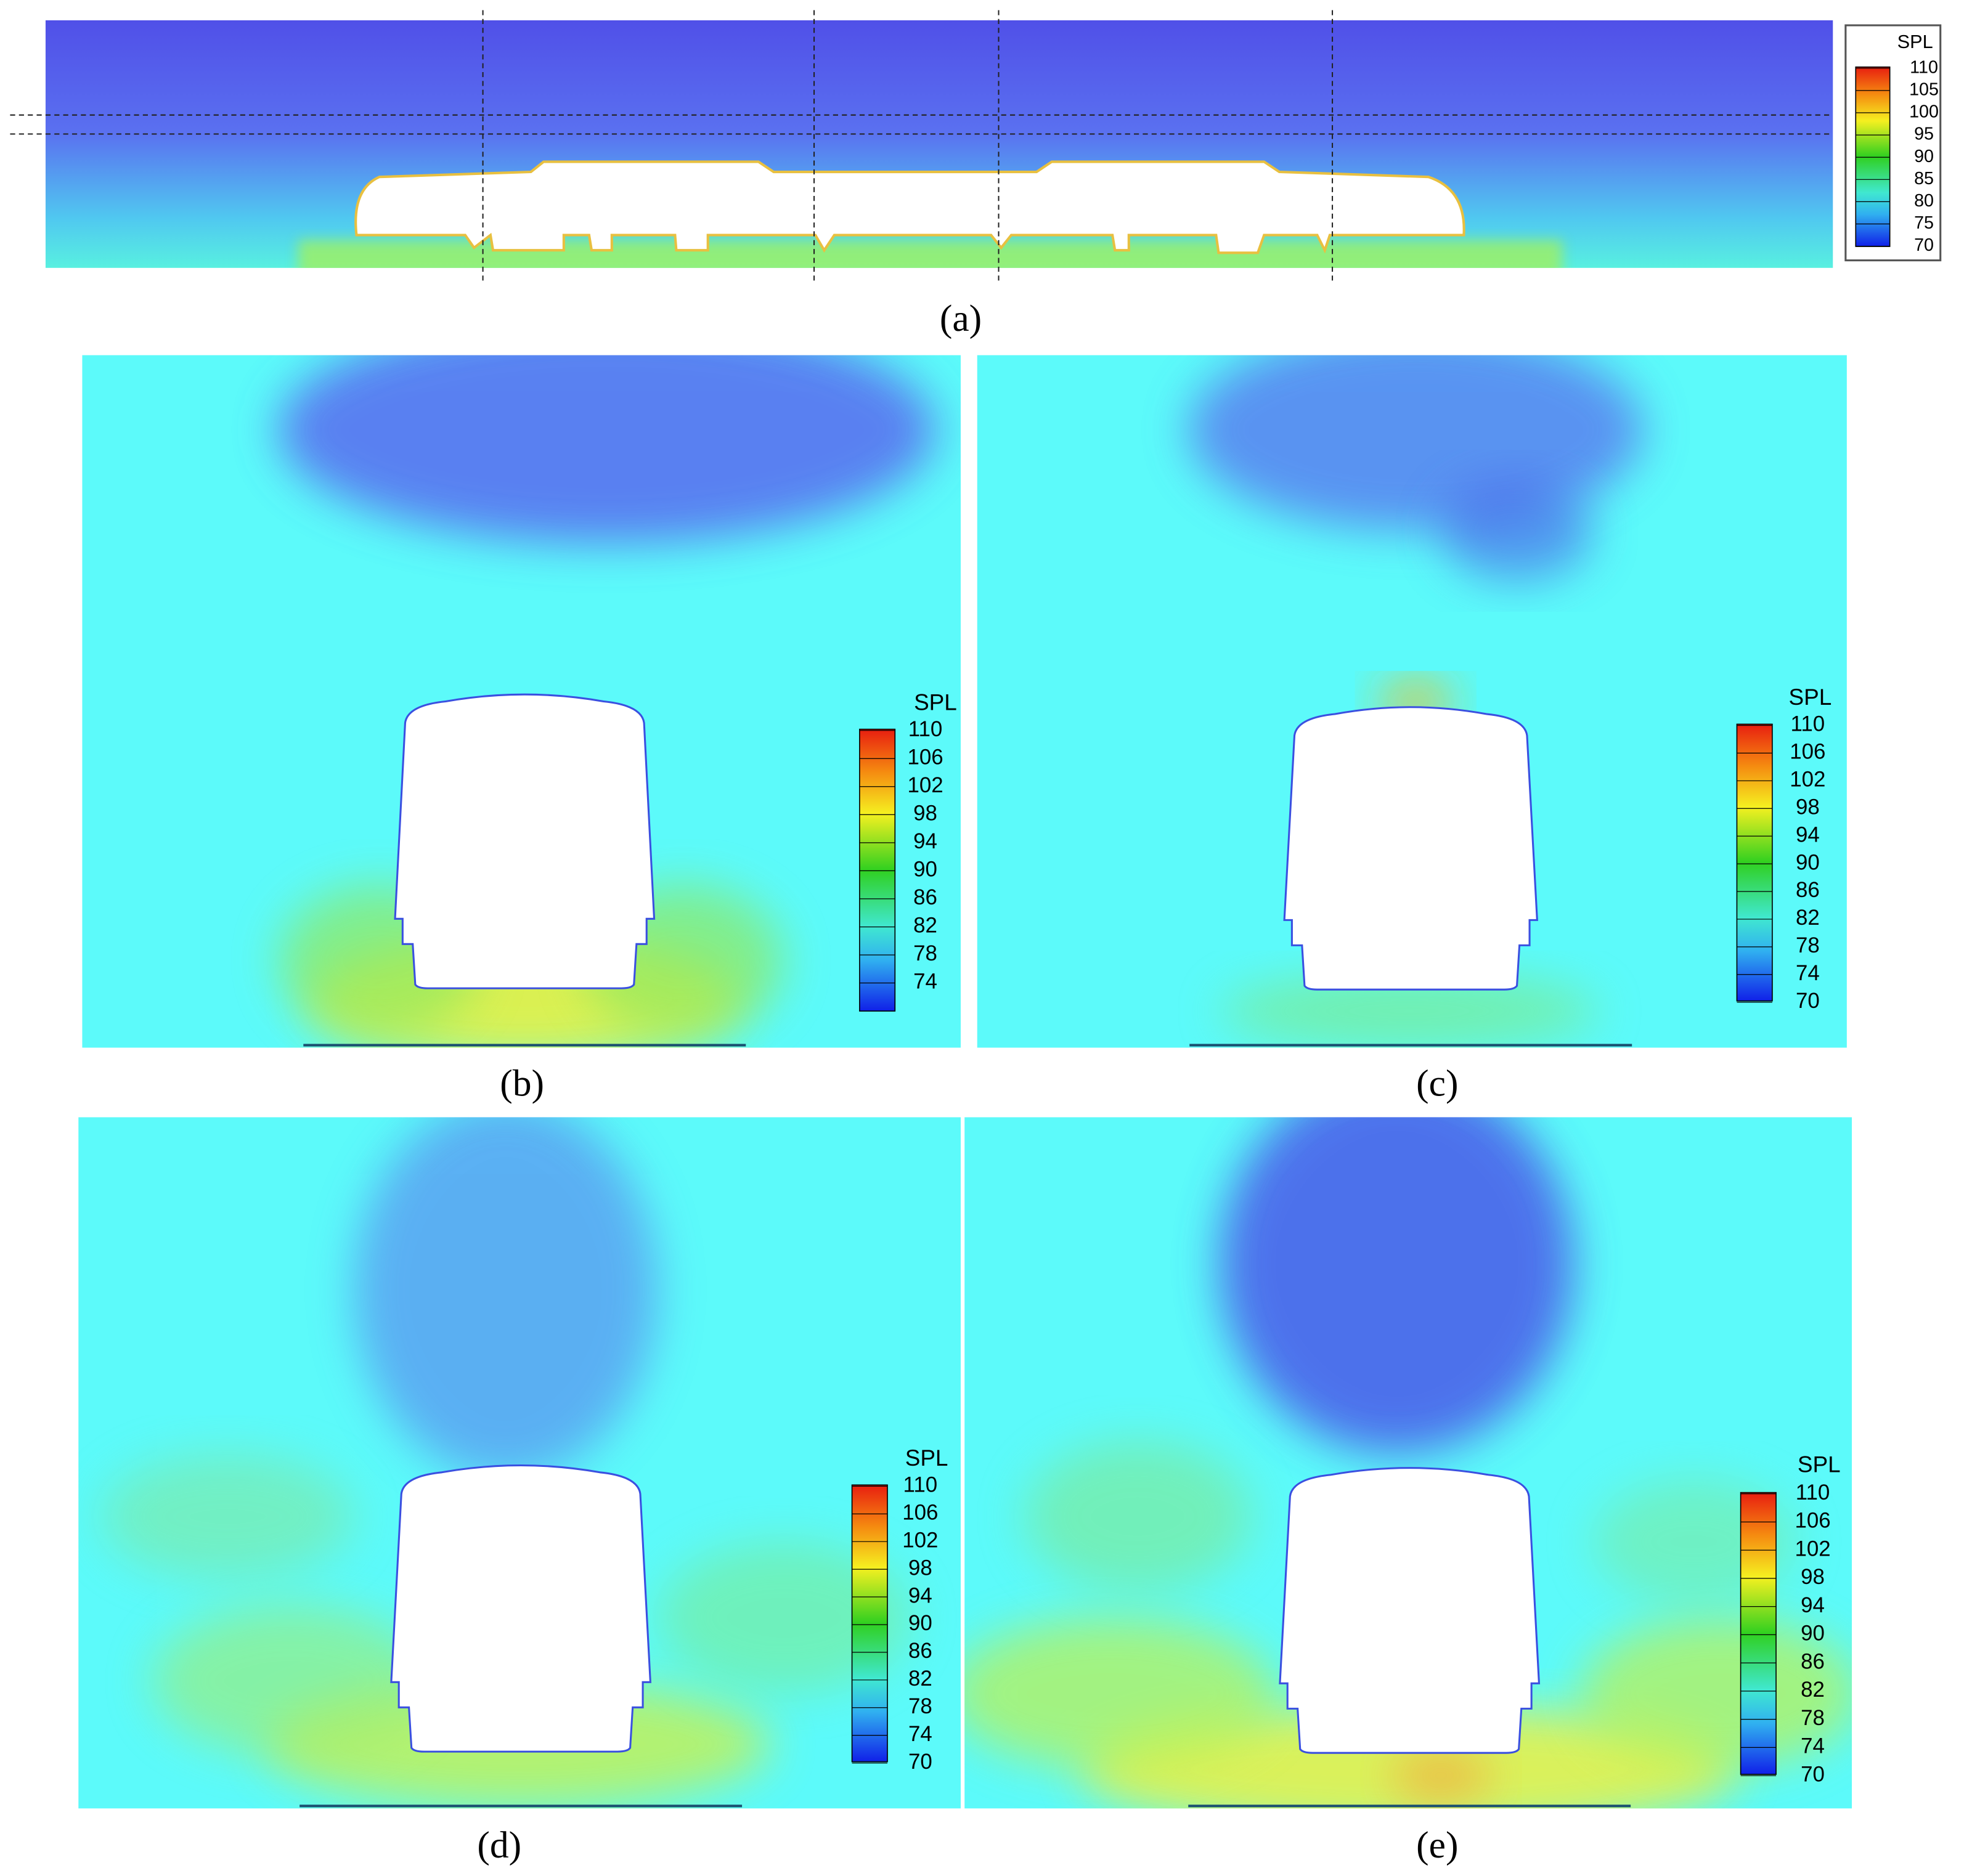 The height and width of the screenshot is (1876, 1972). What do you see at coordinates (1437, 1083) in the screenshot?
I see `panel-label: (c)` at bounding box center [1437, 1083].